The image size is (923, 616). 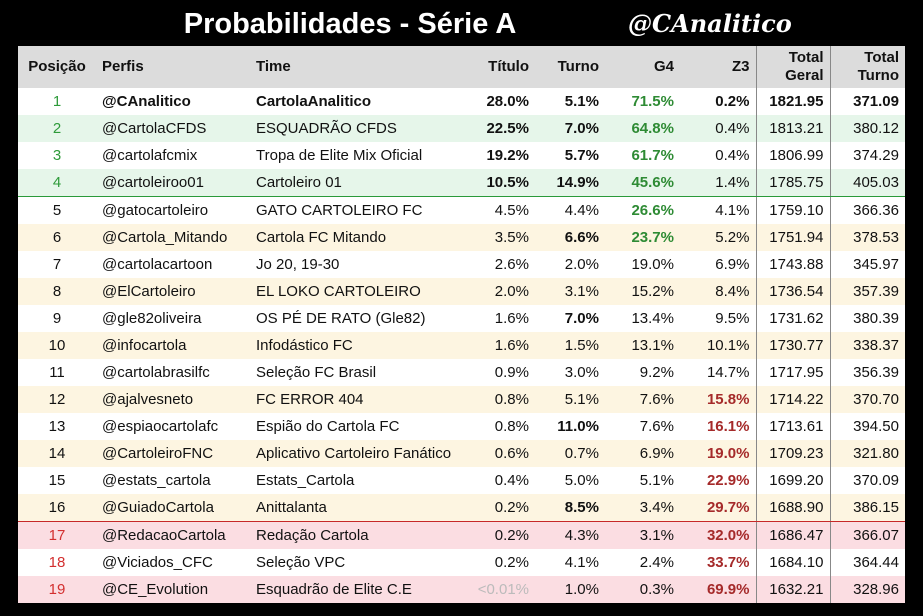 What do you see at coordinates (570, 210) in the screenshot?
I see `table-cell: 4.4%` at bounding box center [570, 210].